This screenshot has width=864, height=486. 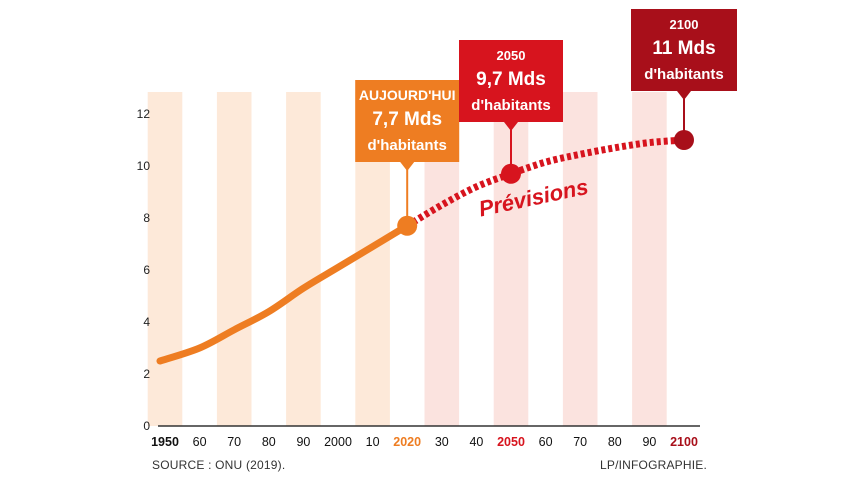 I want to click on x-tick-label: 10, so click(x=373, y=442).